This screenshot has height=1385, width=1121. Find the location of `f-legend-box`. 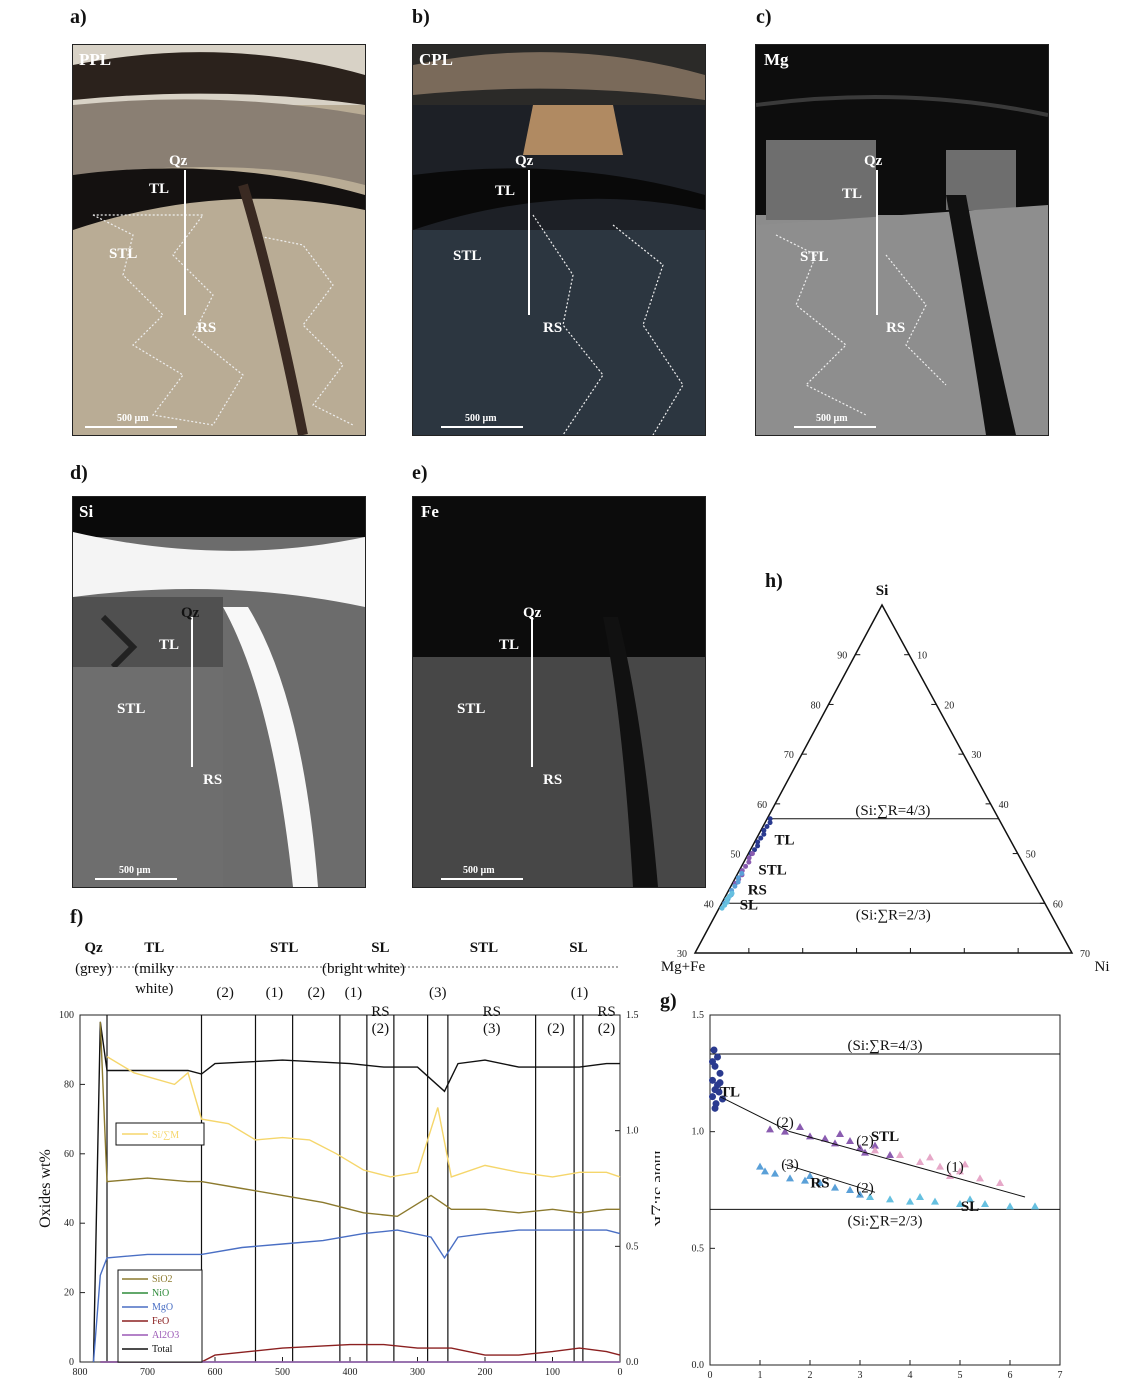

f-legend-box is located at coordinates (160, 1316).